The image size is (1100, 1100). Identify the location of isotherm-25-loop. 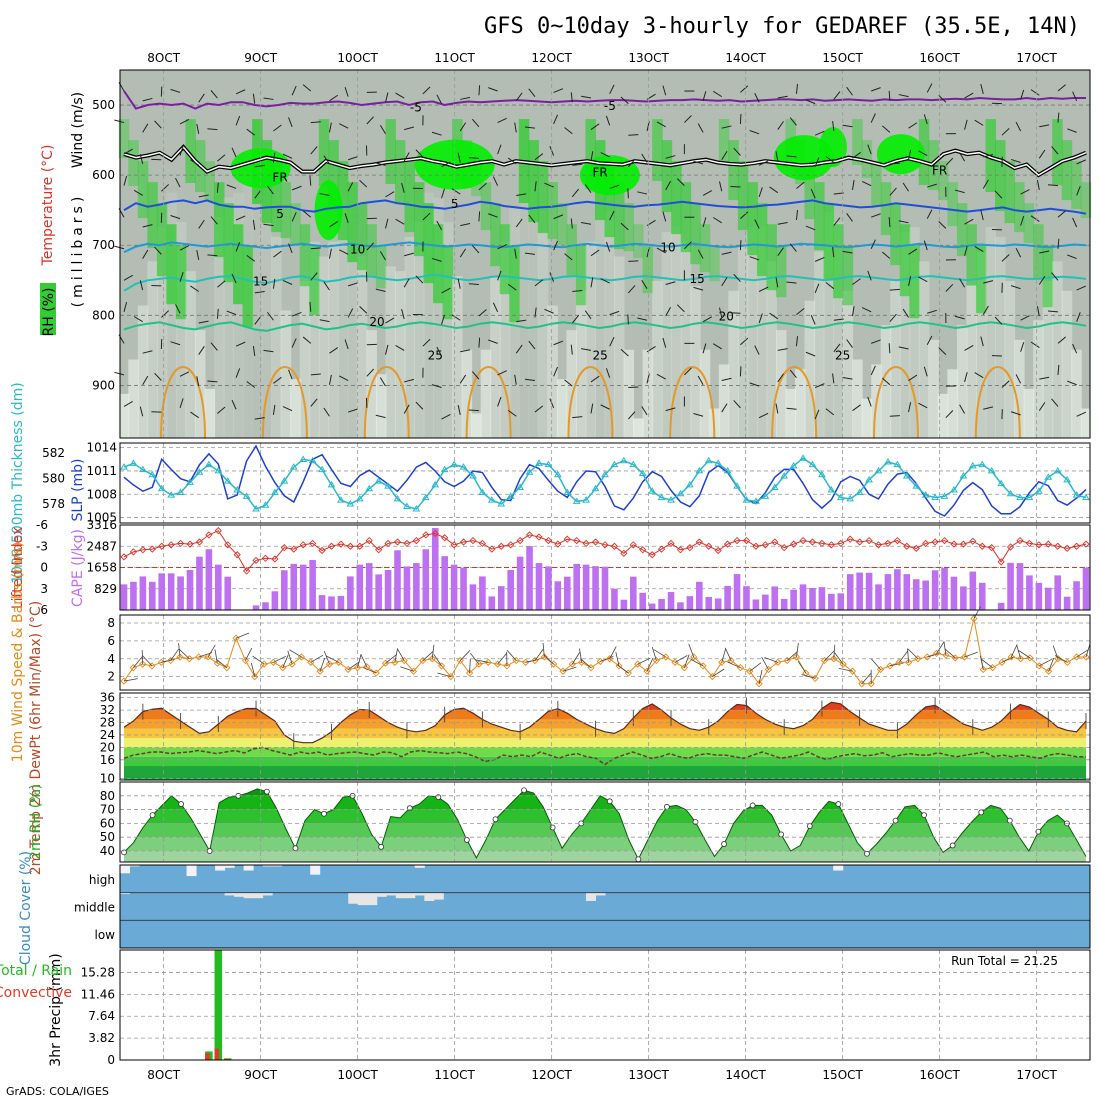
(997, 402).